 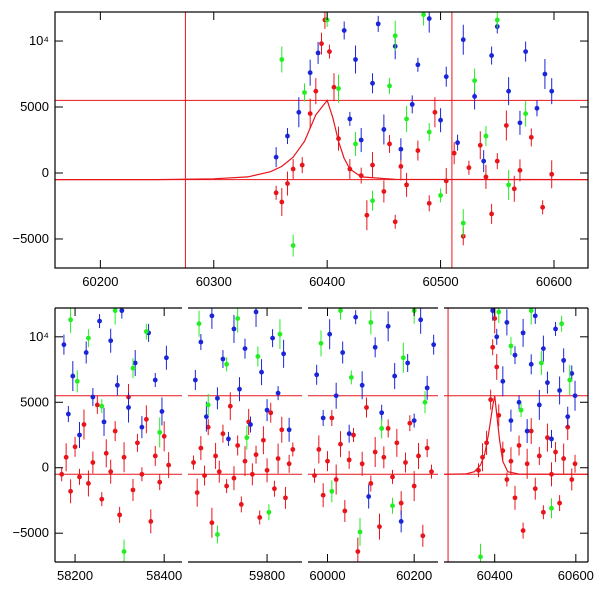 What do you see at coordinates (34, 401) in the screenshot?
I see `bottom-ytick-label: 5000` at bounding box center [34, 401].